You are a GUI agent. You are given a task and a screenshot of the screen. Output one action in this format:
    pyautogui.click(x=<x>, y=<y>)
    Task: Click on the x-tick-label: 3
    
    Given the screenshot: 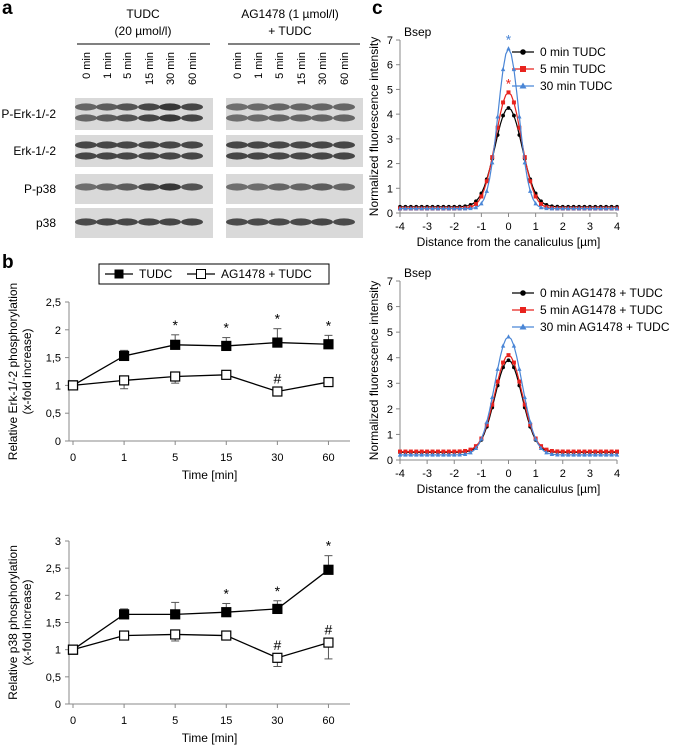 What is the action you would take?
    pyautogui.click(x=590, y=474)
    